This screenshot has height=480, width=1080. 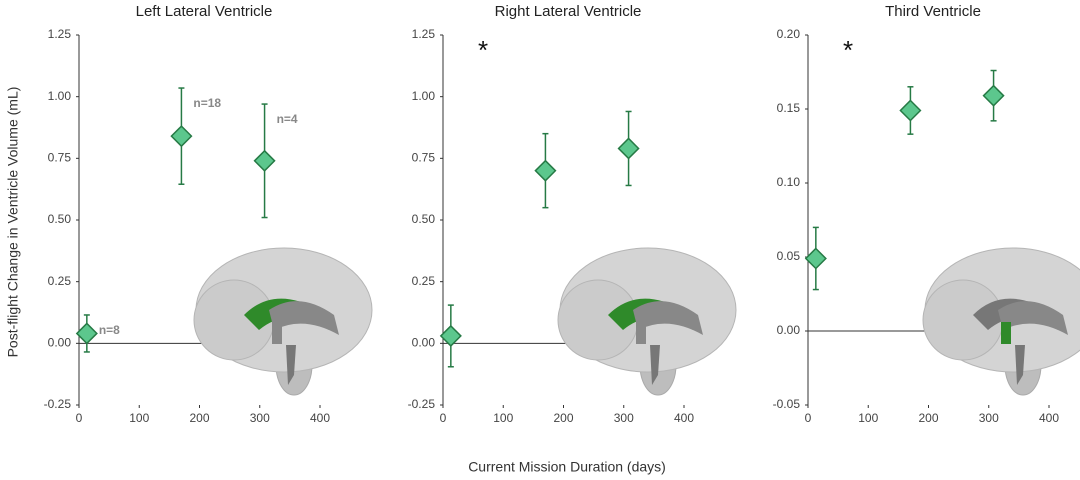 I want to click on panel-title: Third Ventricle, so click(x=933, y=11).